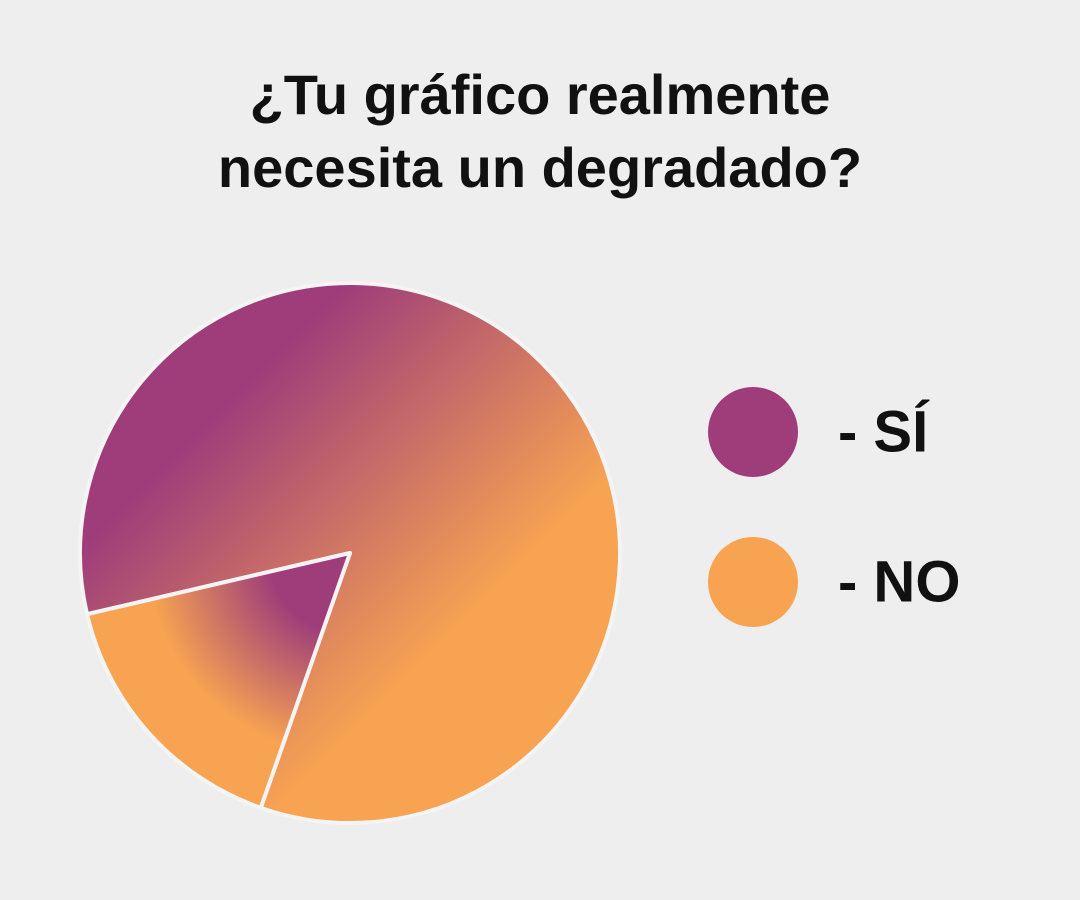  Describe the element at coordinates (218, 680) in the screenshot. I see `pie-slice` at that location.